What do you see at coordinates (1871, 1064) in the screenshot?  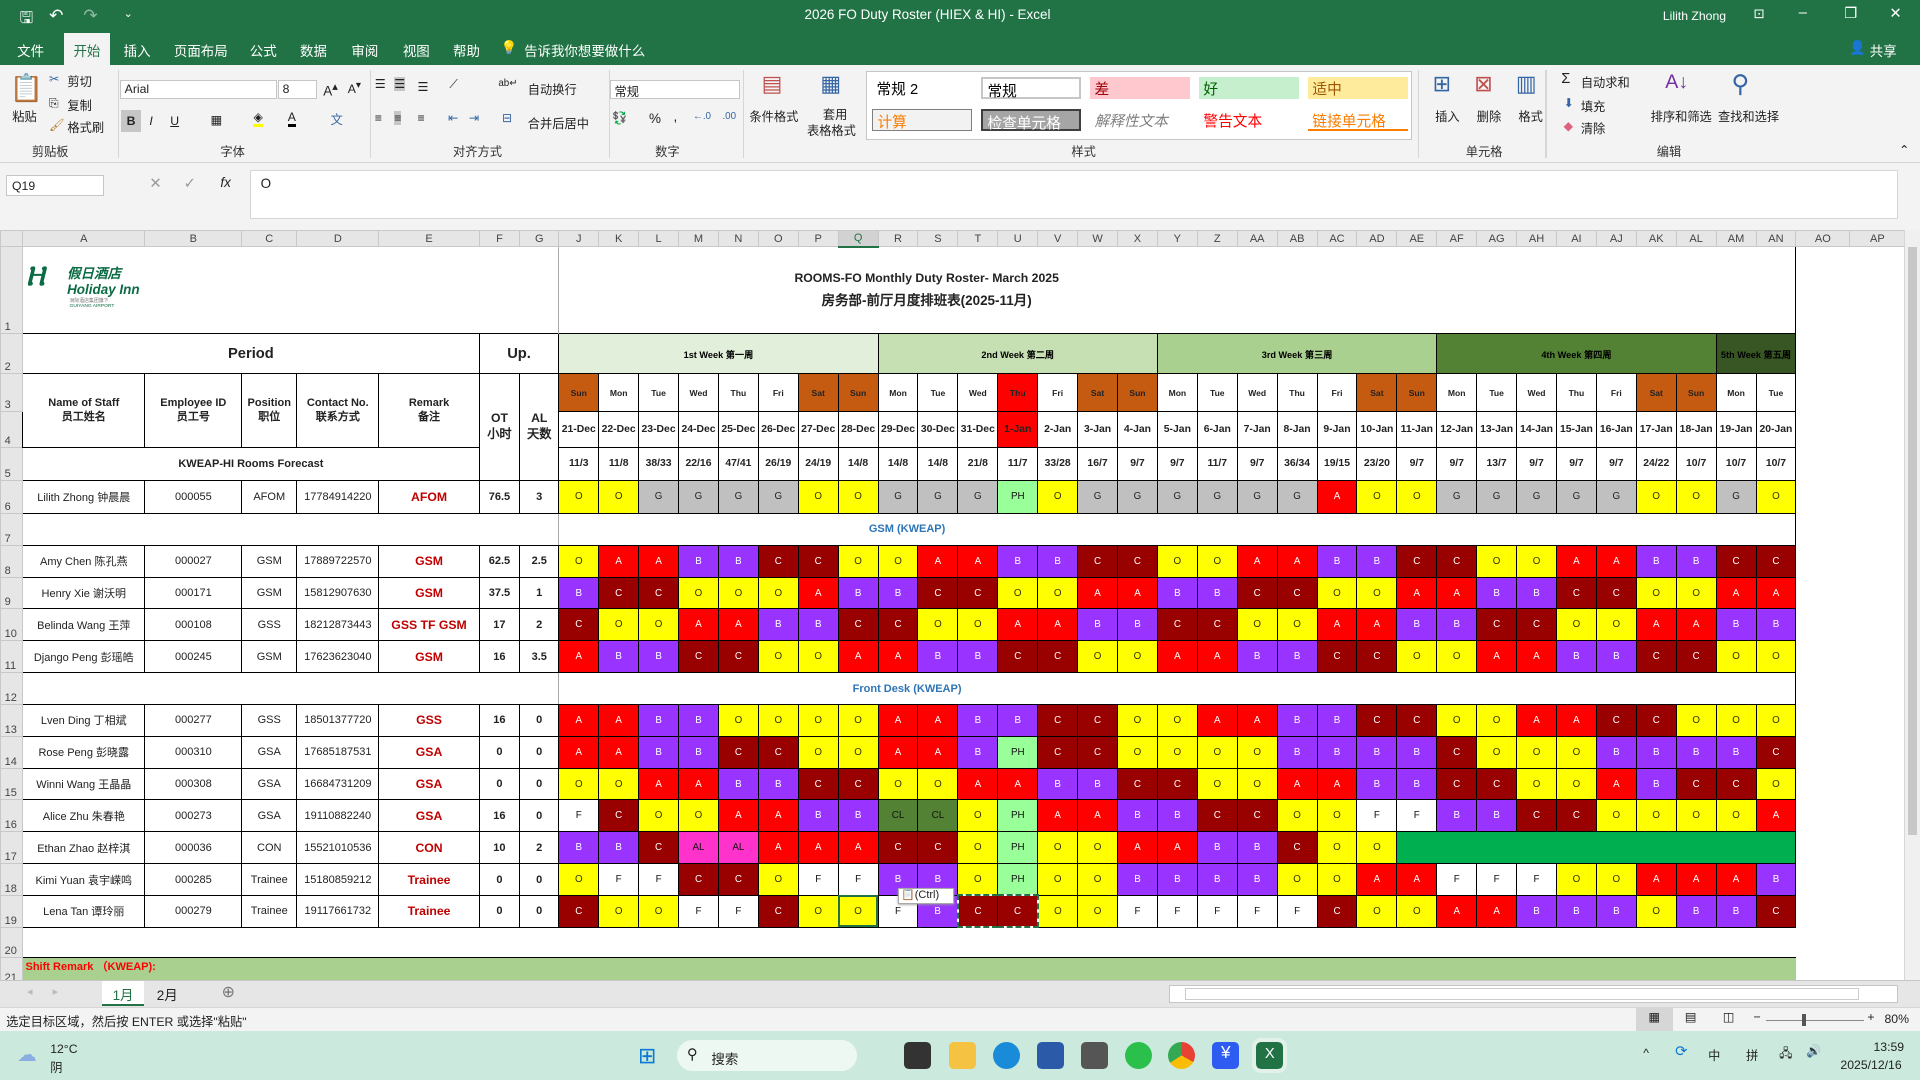 I see `clock-date: 2025/12/16` at bounding box center [1871, 1064].